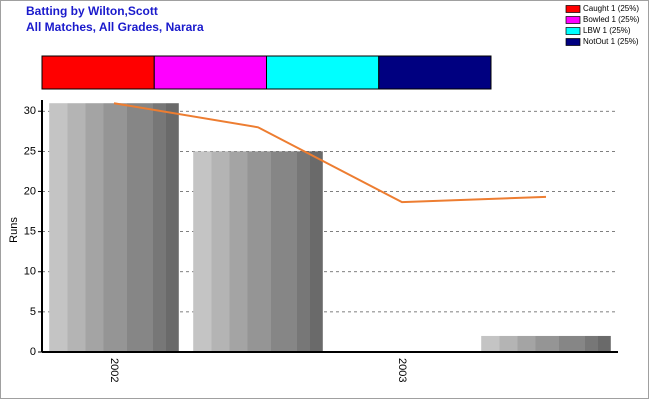  Describe the element at coordinates (33, 312) in the screenshot. I see `y-tick-label: 5` at that location.